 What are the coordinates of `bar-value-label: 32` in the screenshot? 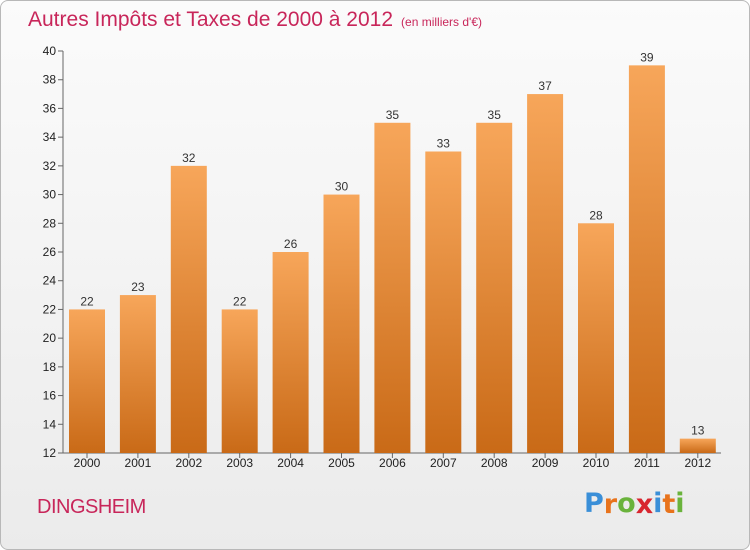 It's located at (189, 158).